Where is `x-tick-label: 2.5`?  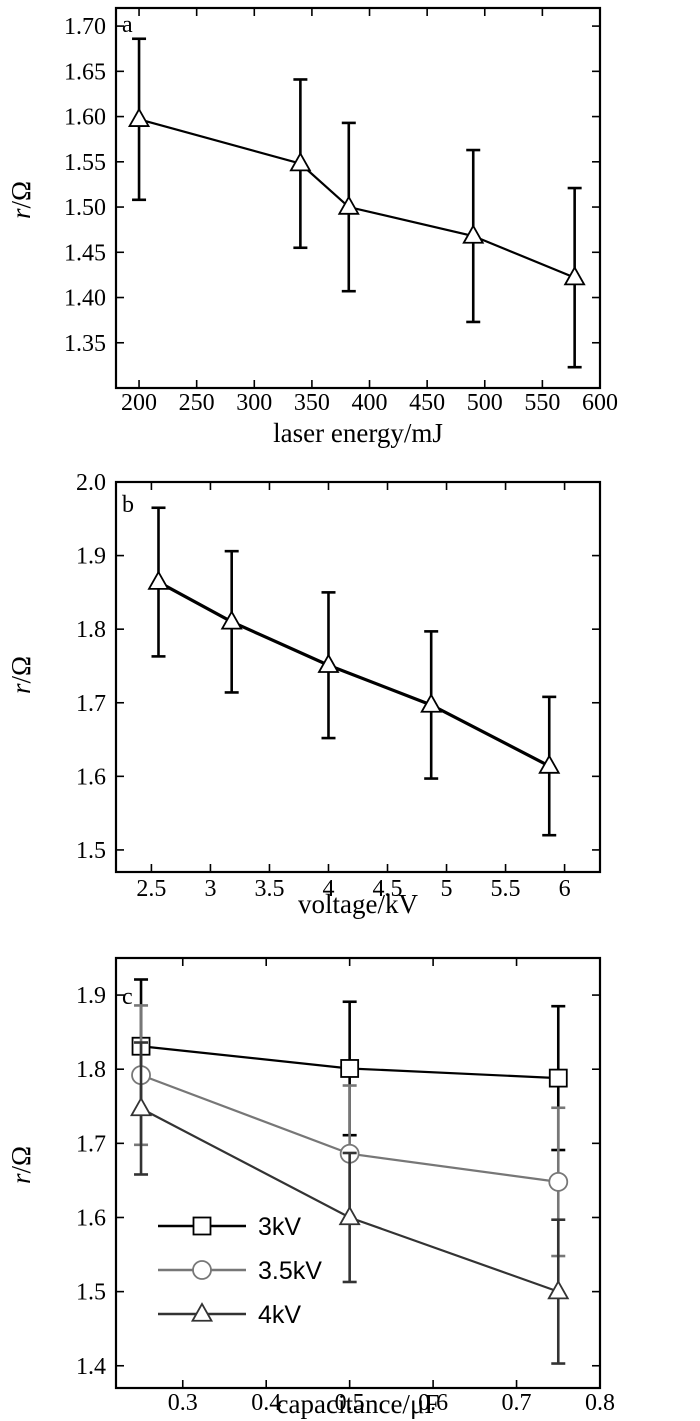 x-tick-label: 2.5 is located at coordinates (151, 889).